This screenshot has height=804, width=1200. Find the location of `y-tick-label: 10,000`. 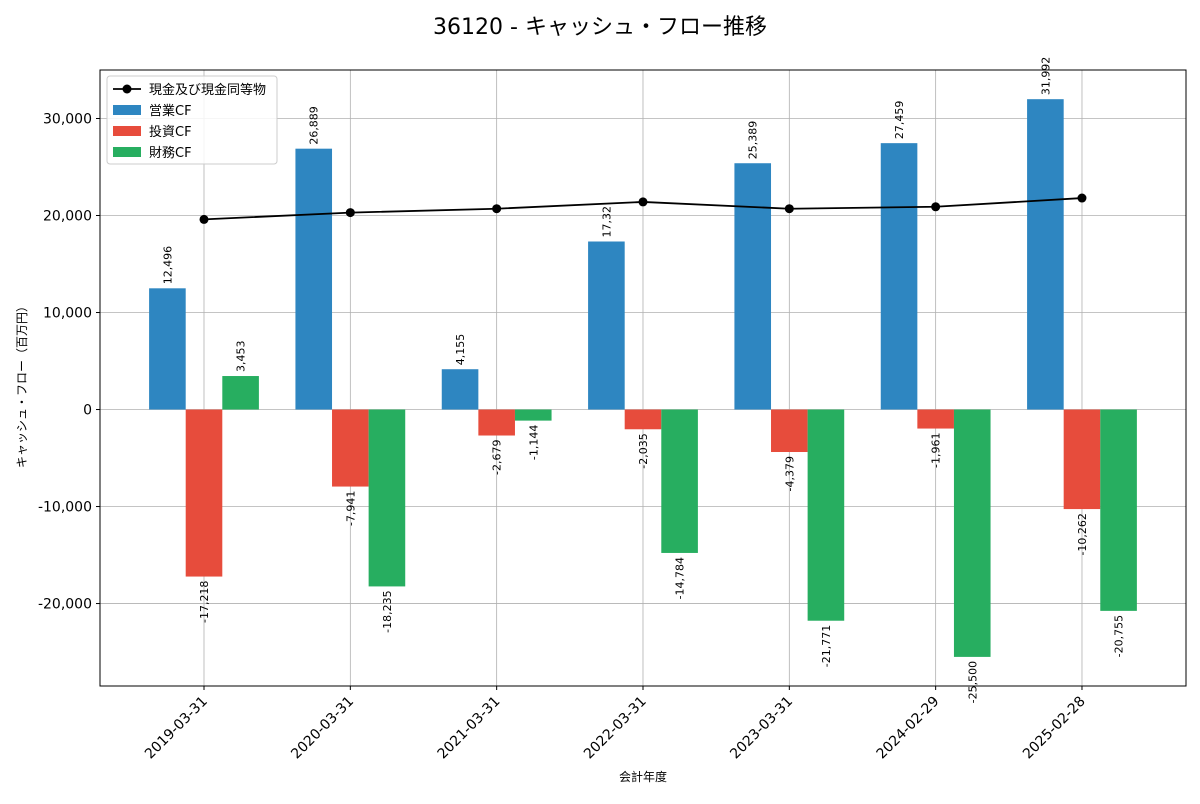

y-tick-label: 10,000 is located at coordinates (67, 314).